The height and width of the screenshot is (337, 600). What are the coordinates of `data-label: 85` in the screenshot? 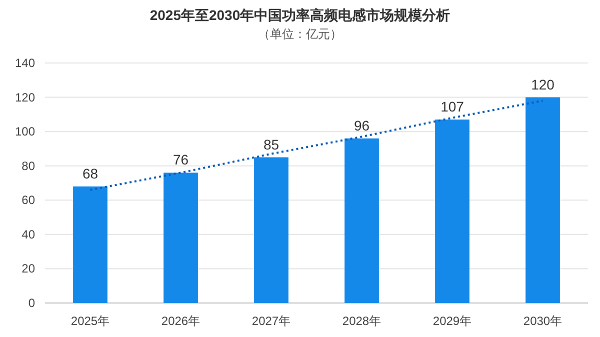 It's located at (271, 144).